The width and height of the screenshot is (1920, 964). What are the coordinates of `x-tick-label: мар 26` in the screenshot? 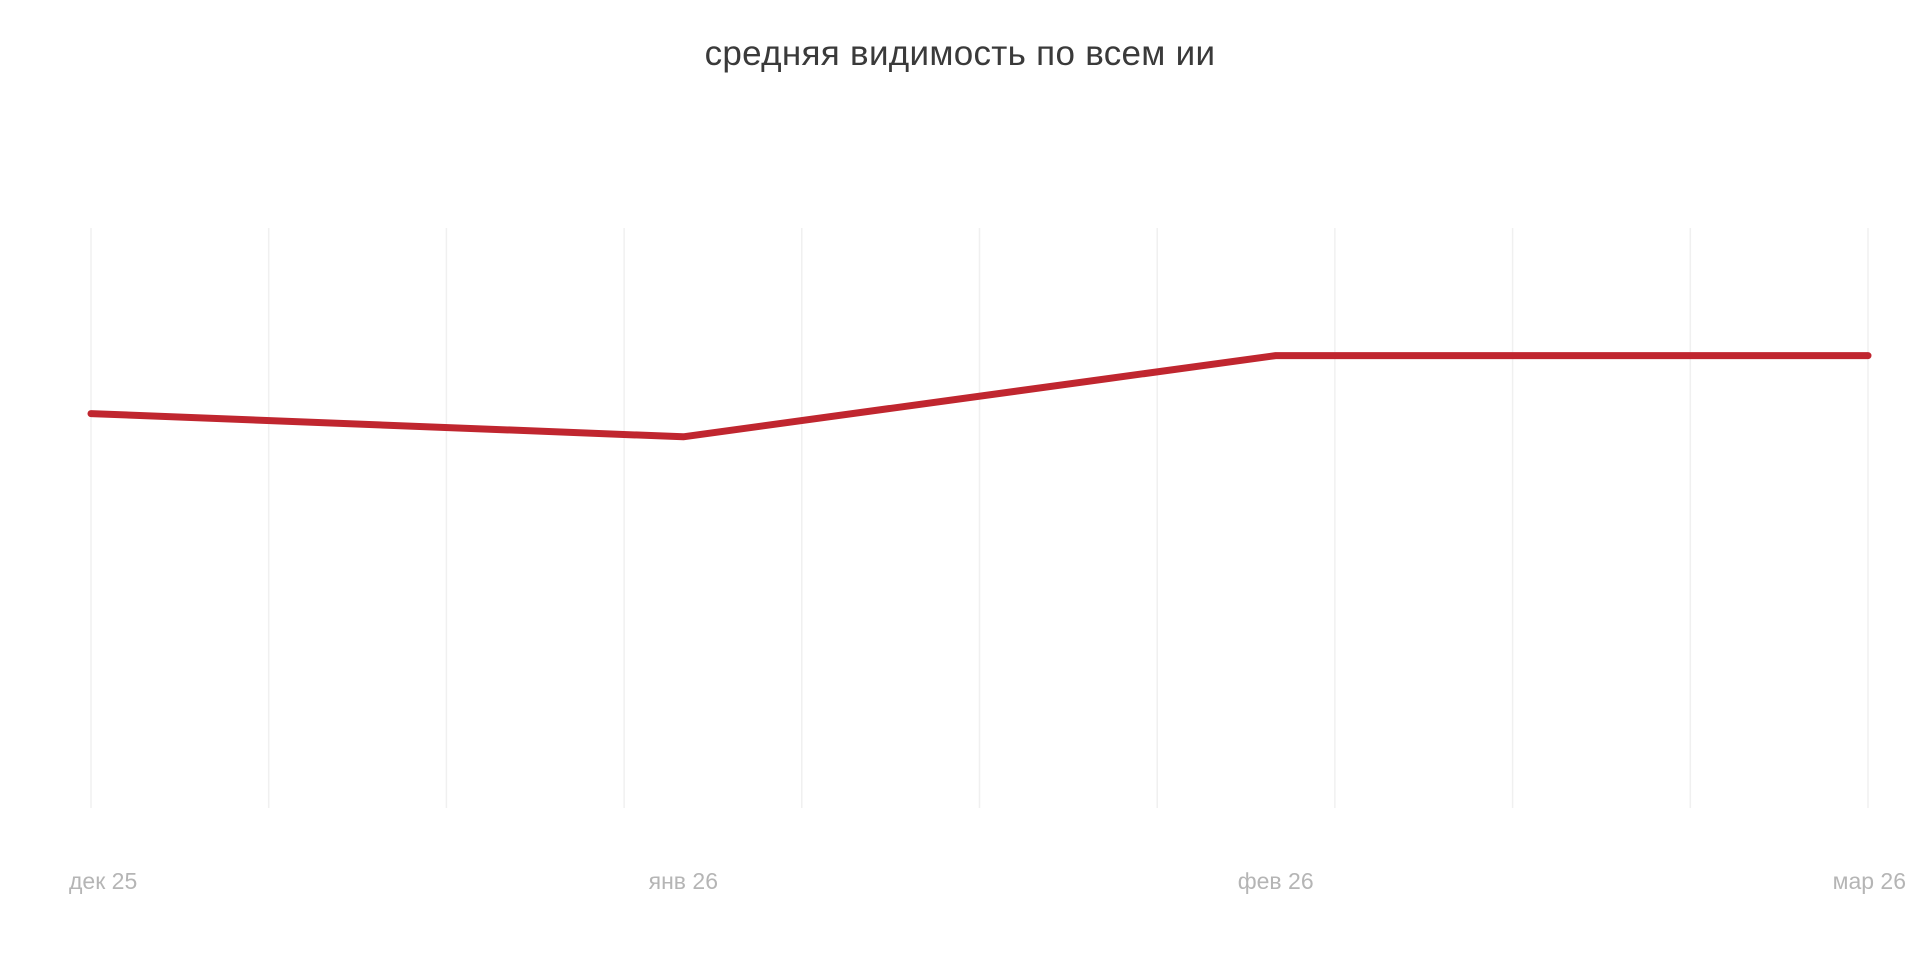 It's located at (1869, 881).